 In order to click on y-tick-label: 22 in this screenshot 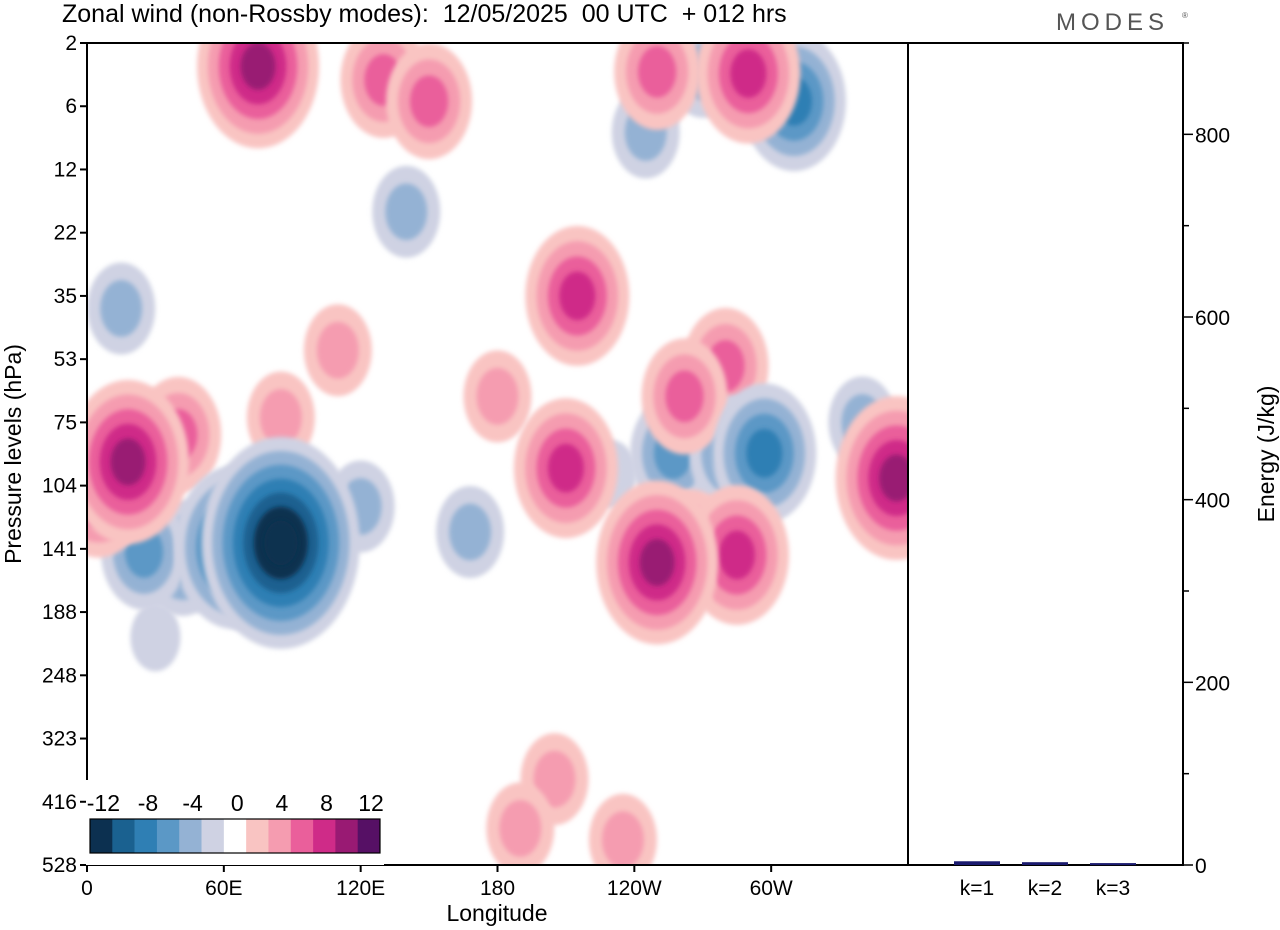, I will do `click(65, 233)`.